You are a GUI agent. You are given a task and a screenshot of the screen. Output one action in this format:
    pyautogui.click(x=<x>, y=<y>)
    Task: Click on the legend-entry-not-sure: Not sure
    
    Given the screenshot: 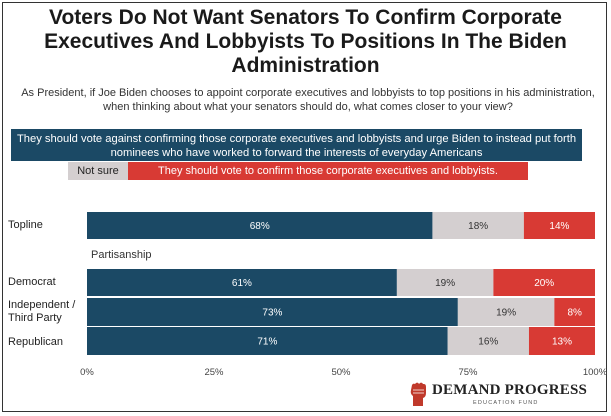 What is the action you would take?
    pyautogui.click(x=98, y=171)
    